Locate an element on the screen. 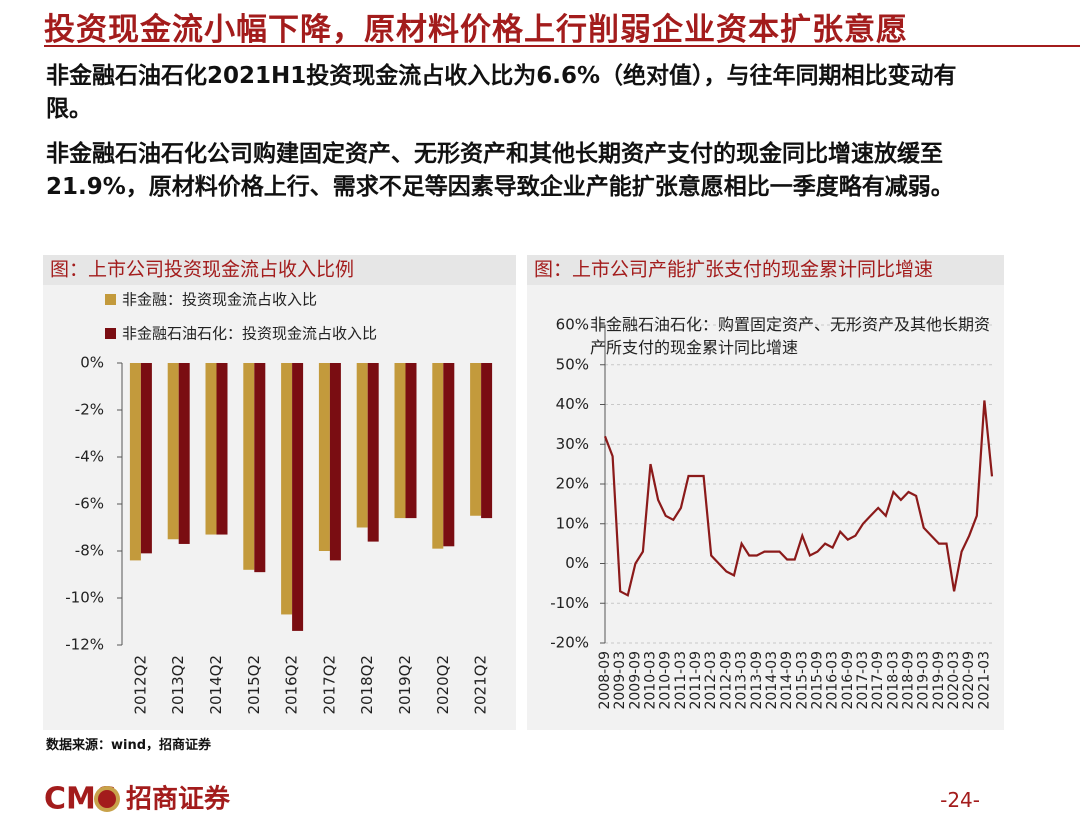 The height and width of the screenshot is (817, 1080). x-tick-label: 2013-09 is located at coordinates (757, 680).